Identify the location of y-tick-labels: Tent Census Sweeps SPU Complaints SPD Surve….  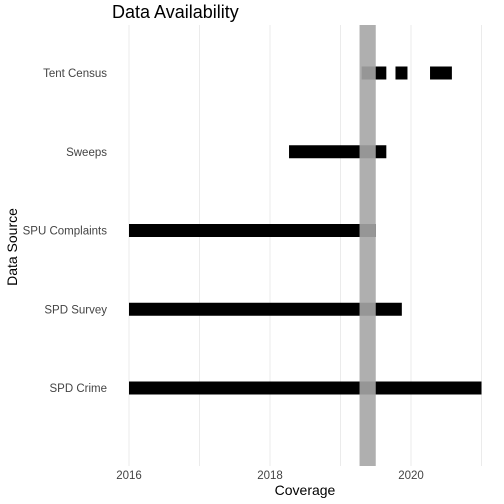
(65, 231).